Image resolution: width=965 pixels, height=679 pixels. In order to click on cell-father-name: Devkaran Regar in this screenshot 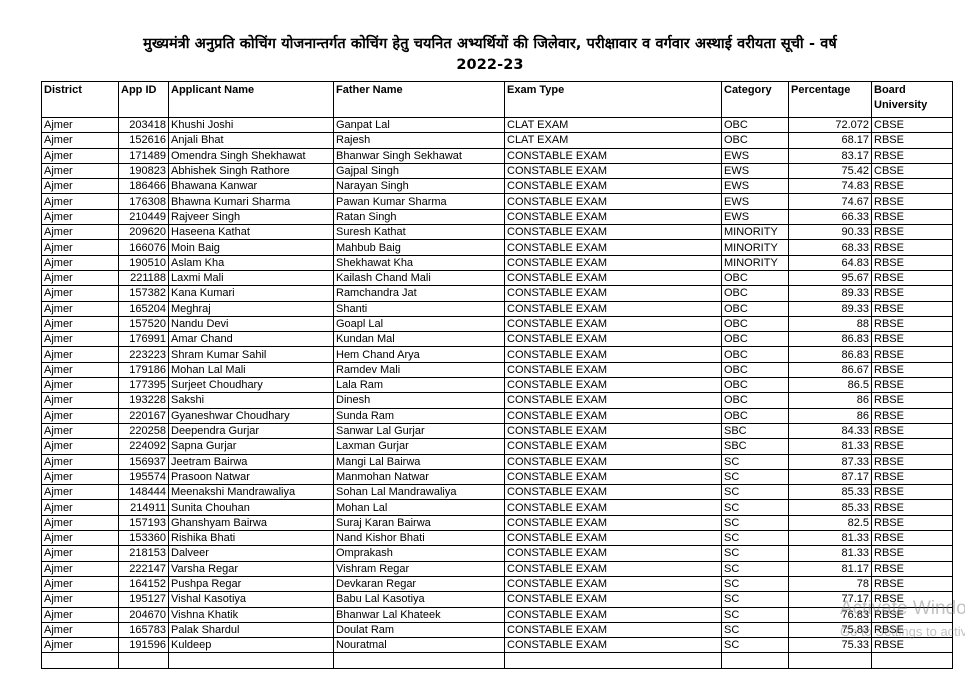, I will do `click(419, 584)`.